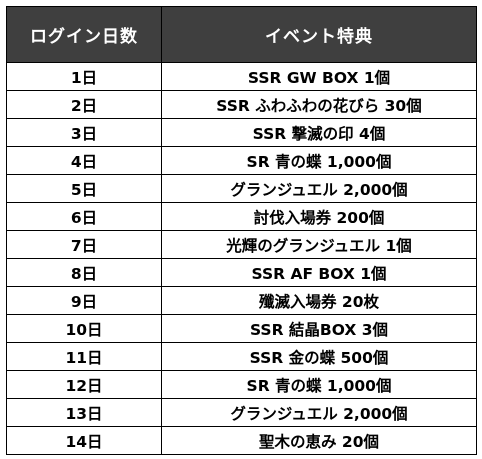 This screenshot has height=459, width=482. What do you see at coordinates (319, 440) in the screenshot?
I see `bonus-cell: 聖木の恵み 20個` at bounding box center [319, 440].